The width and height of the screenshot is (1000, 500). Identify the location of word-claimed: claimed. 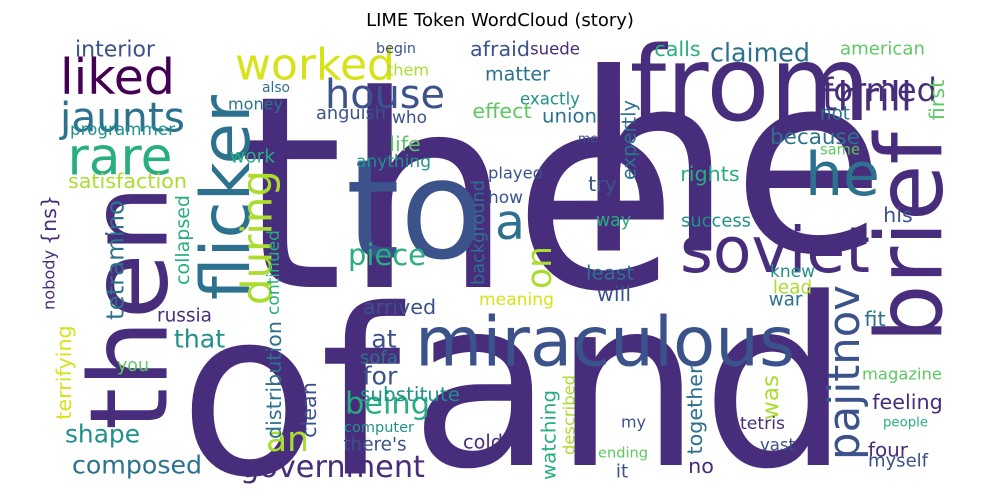
(760, 53).